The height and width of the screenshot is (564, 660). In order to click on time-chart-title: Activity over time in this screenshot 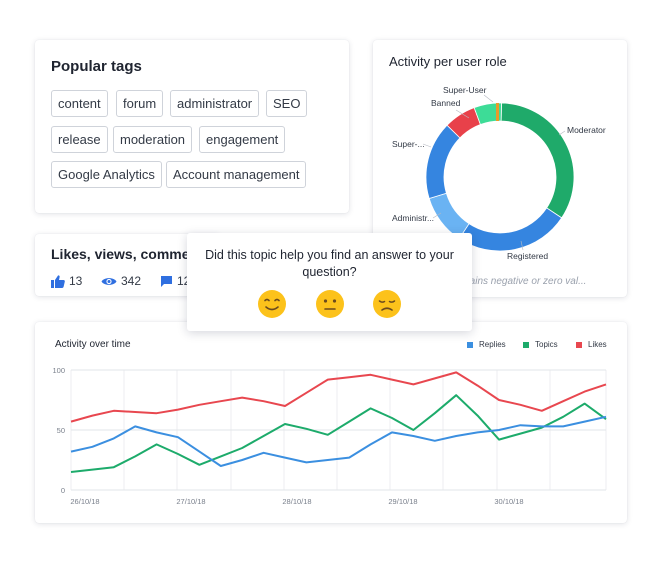, I will do `click(93, 344)`.